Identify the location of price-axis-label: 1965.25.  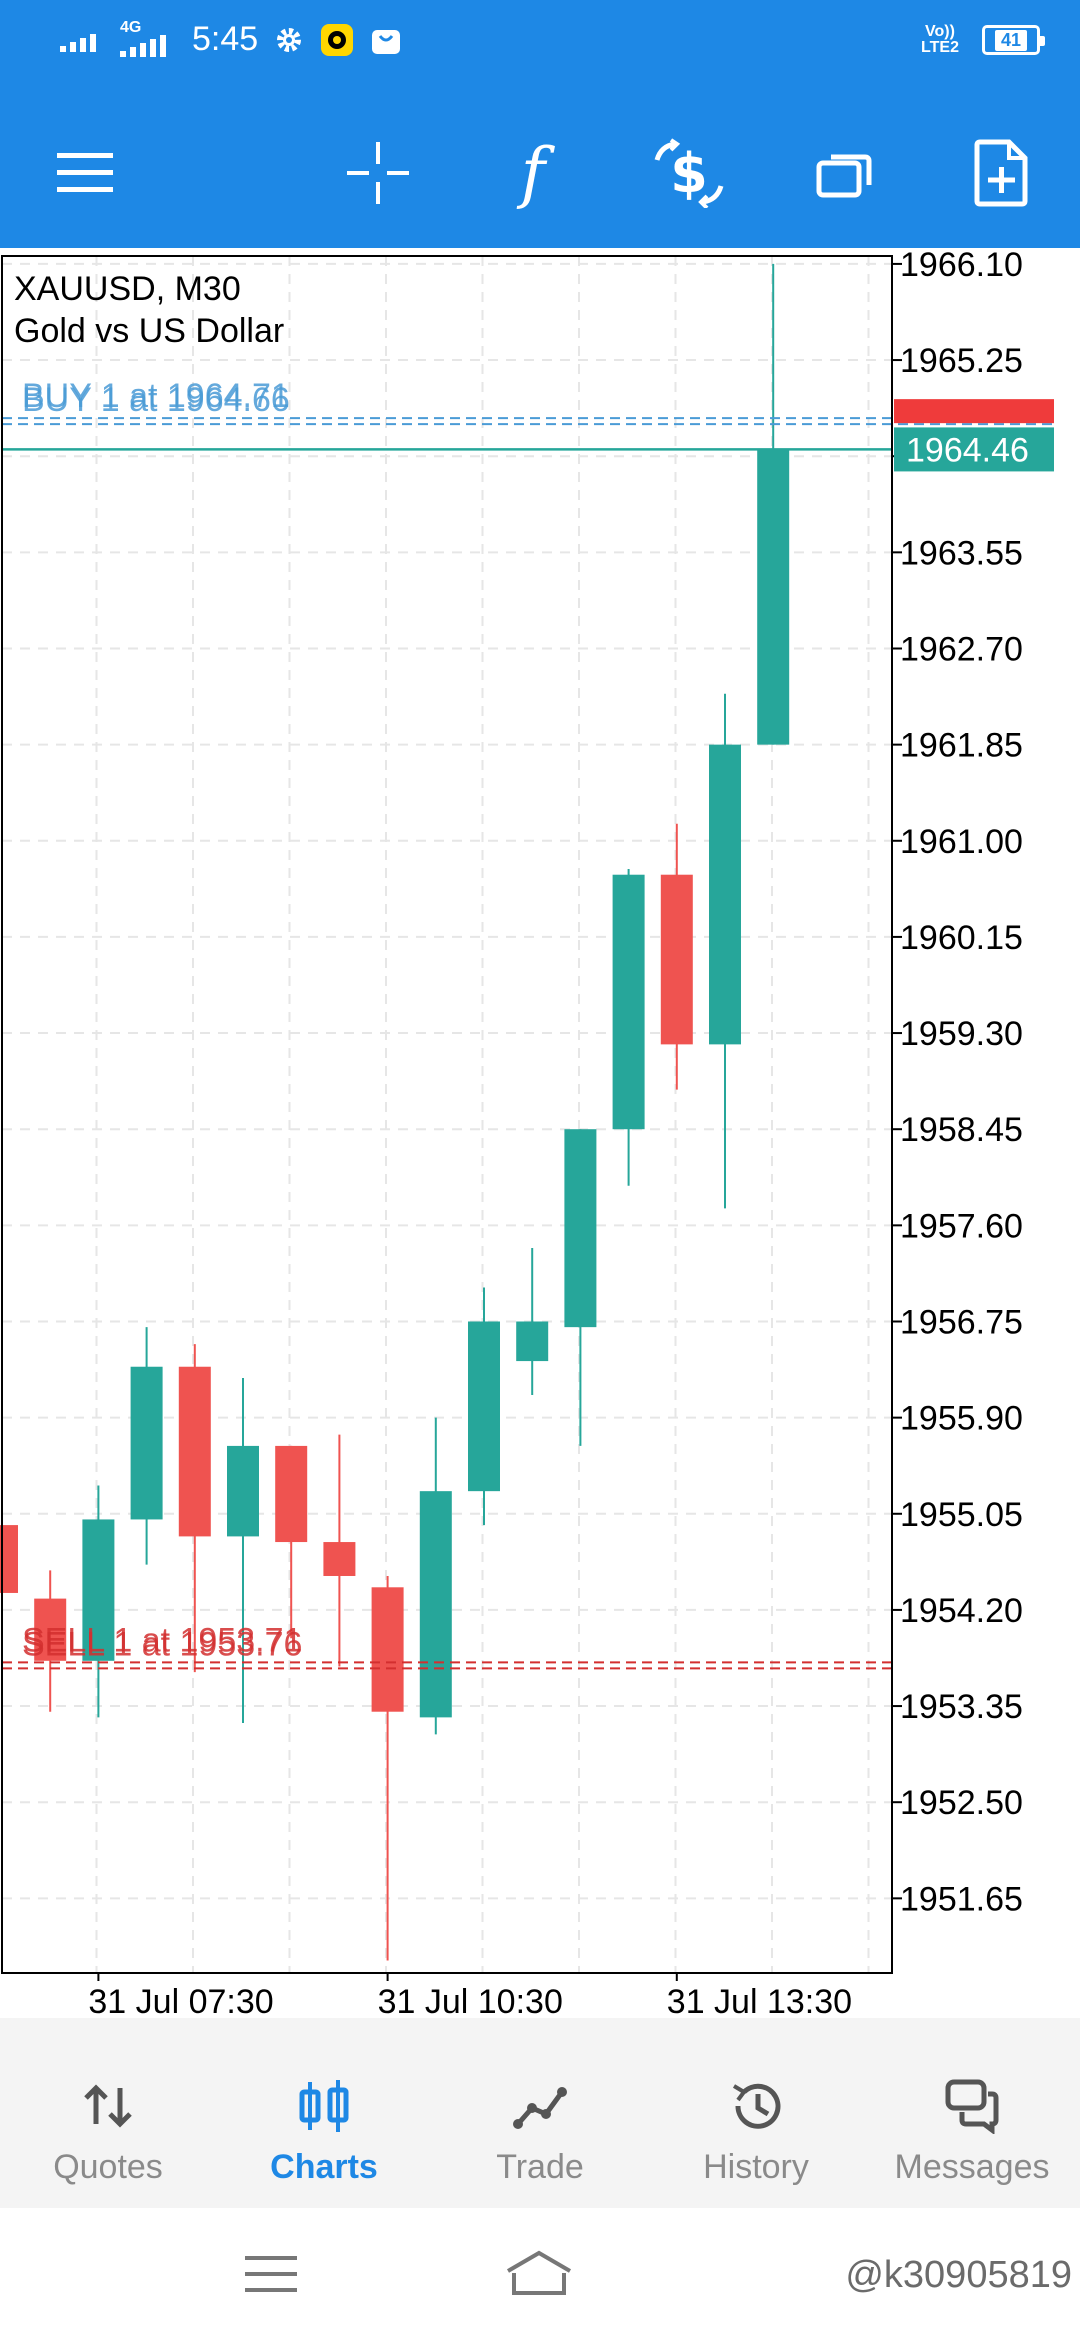
(961, 361).